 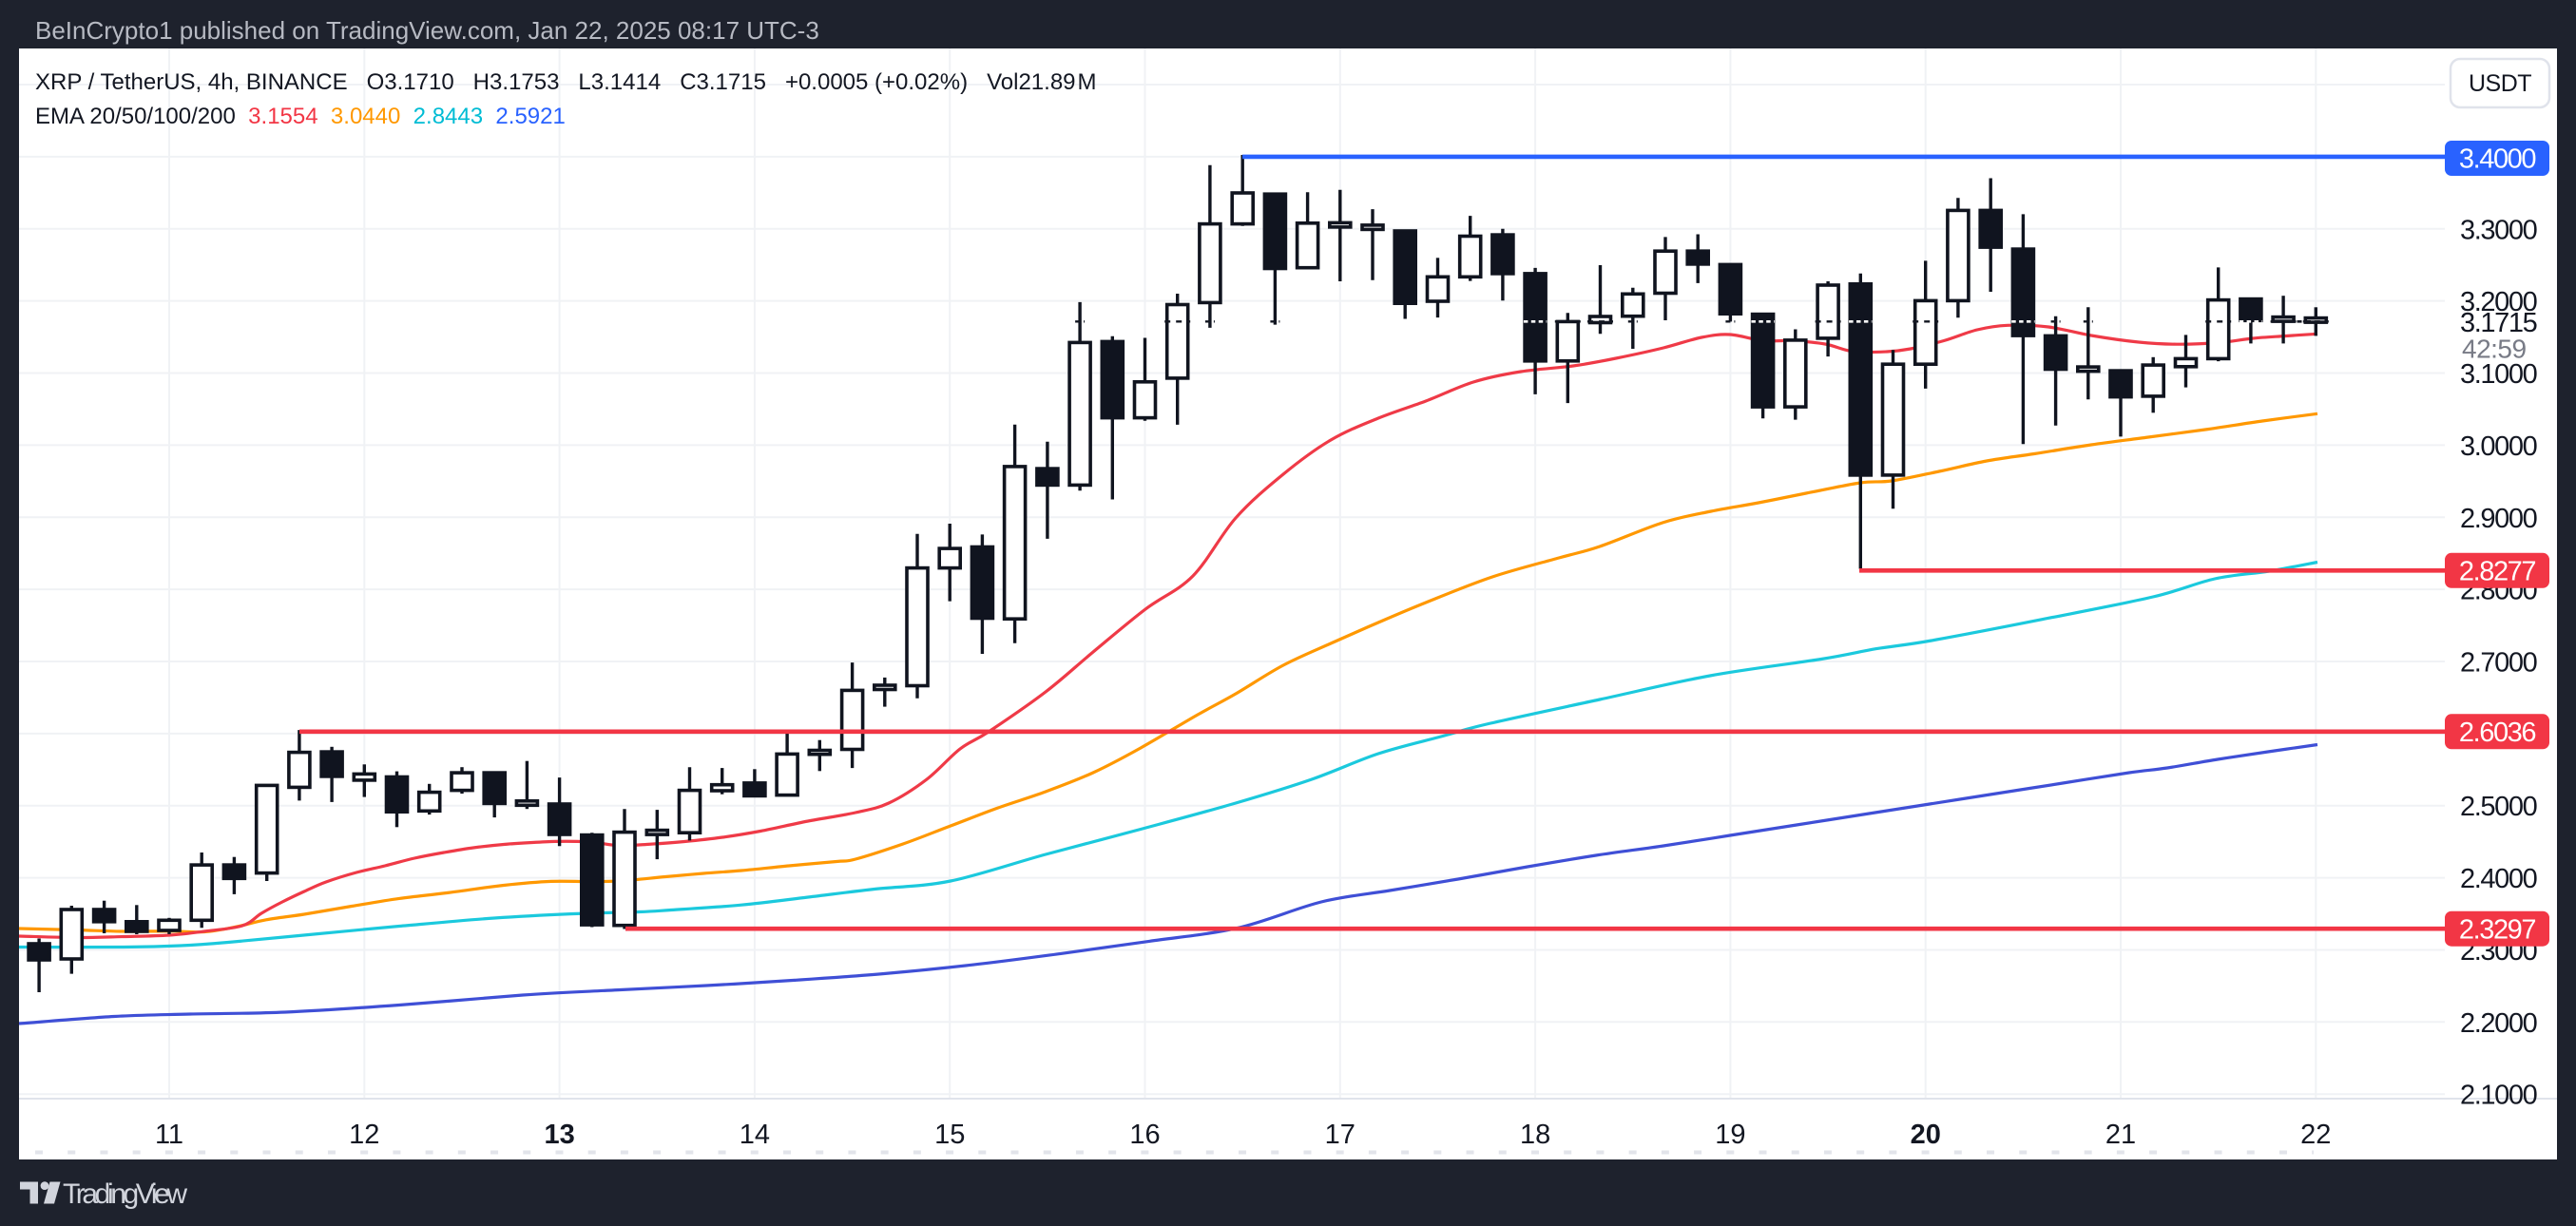 I want to click on svg-text: 3.1715, so click(x=2498, y=323).